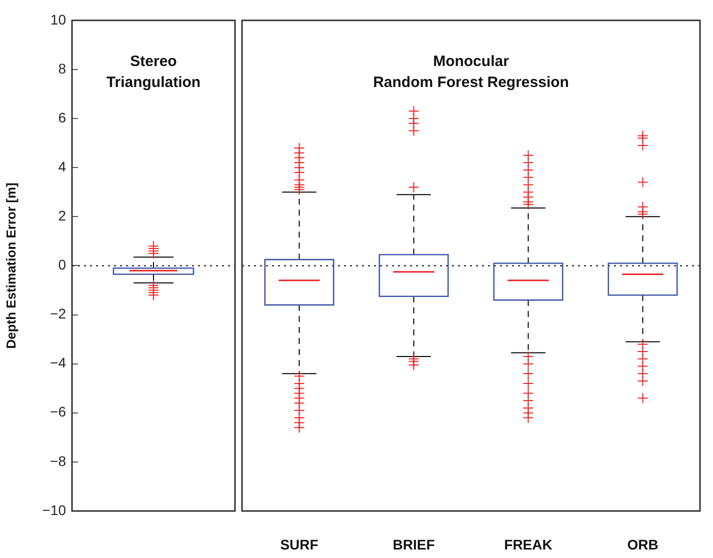 This screenshot has width=713, height=558. I want to click on y-tick-label: 6, so click(62, 117).